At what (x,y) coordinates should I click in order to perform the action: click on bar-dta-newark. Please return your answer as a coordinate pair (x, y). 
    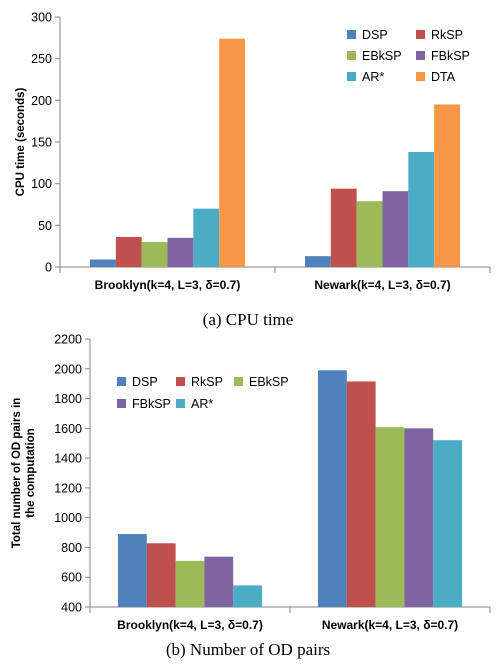
    Looking at the image, I should click on (447, 185).